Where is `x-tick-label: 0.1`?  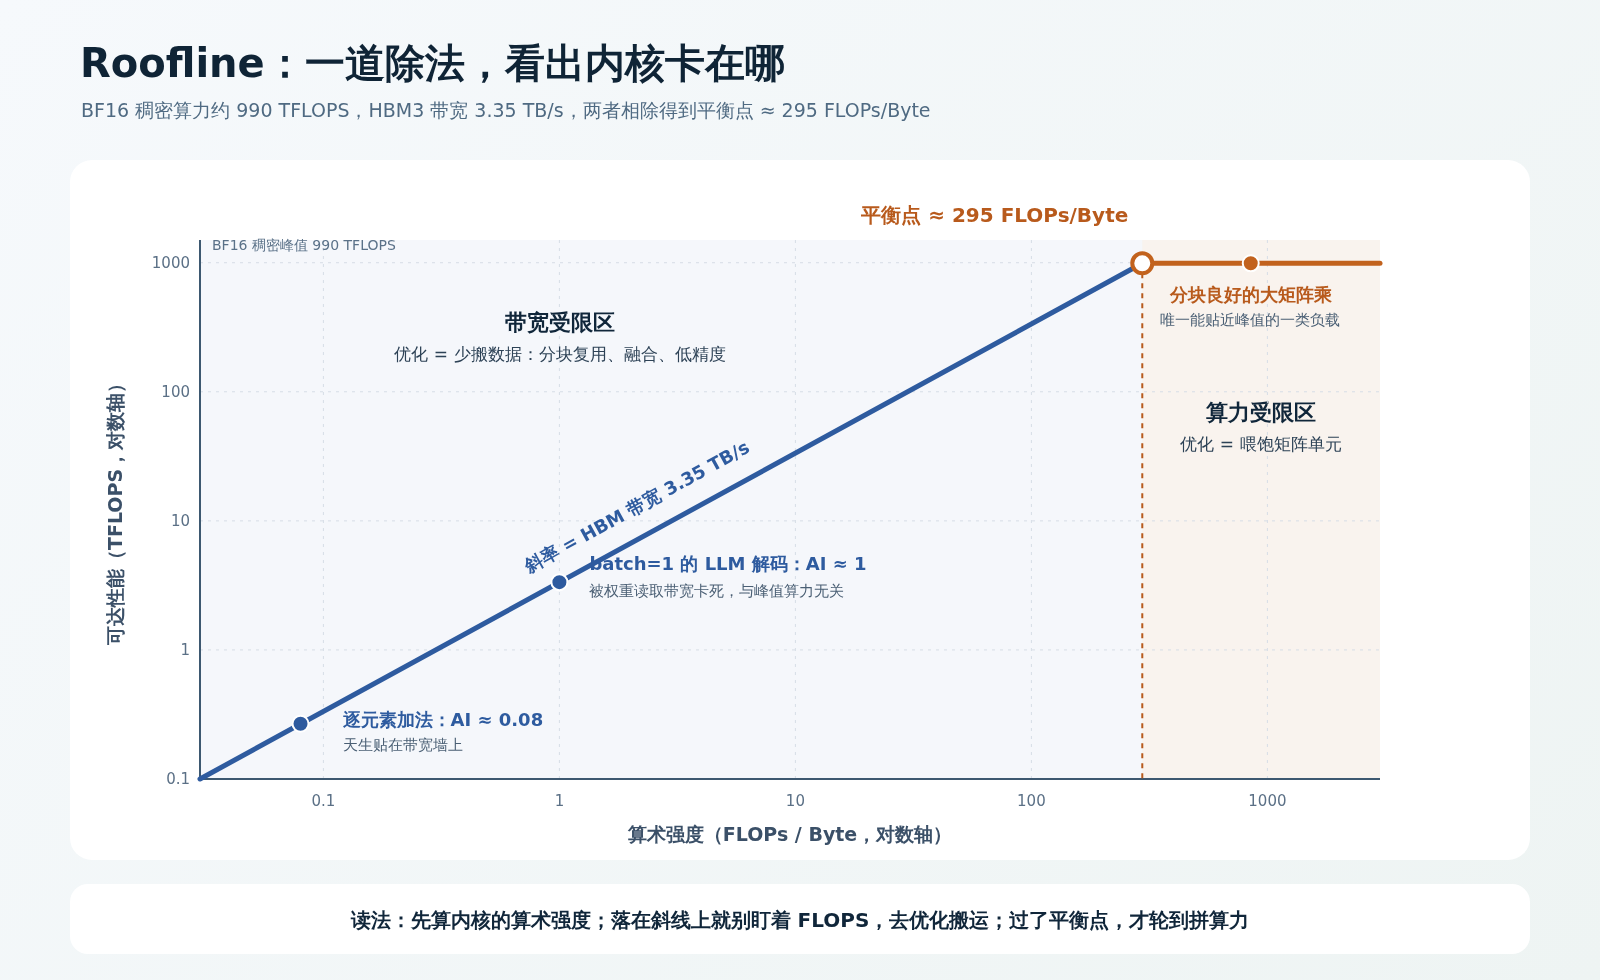
x-tick-label: 0.1 is located at coordinates (323, 801).